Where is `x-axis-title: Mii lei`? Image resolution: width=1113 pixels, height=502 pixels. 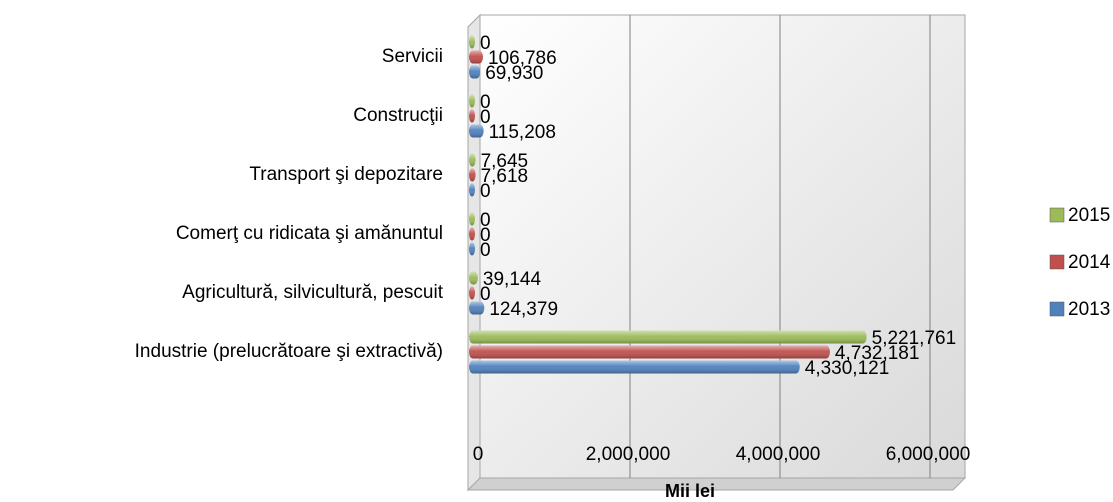
x-axis-title: Mii lei is located at coordinates (690, 491).